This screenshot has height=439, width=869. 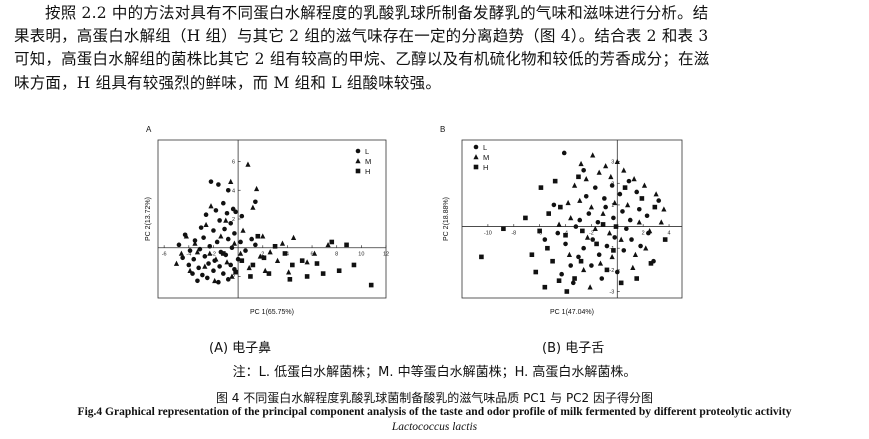 I want to click on y-tick-label: 6, so click(x=233, y=163).